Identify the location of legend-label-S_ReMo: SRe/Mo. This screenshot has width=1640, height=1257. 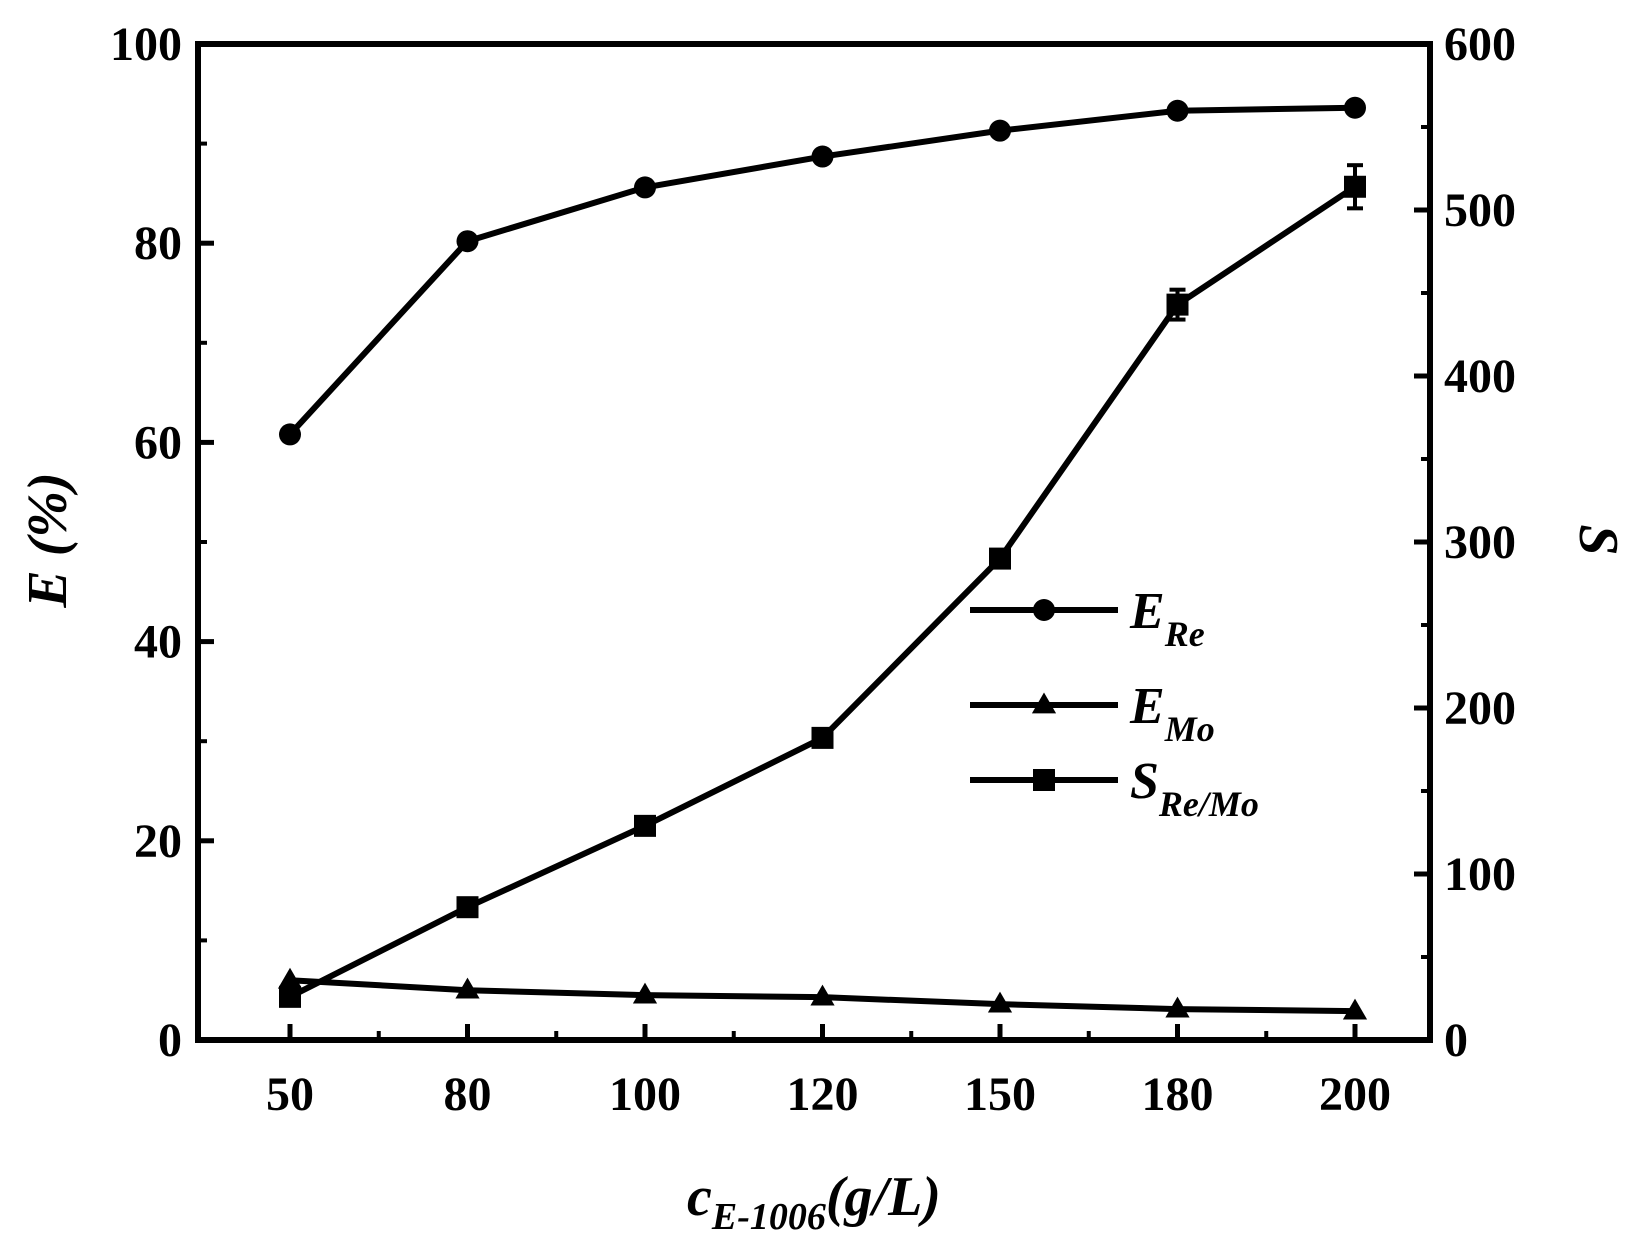
(1194, 788).